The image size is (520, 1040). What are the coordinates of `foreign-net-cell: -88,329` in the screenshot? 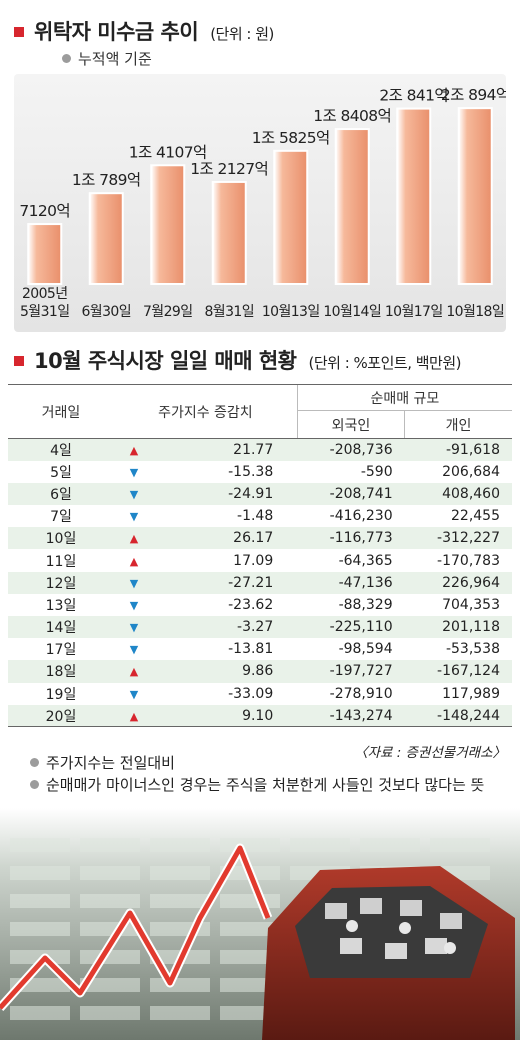 It's located at (351, 604).